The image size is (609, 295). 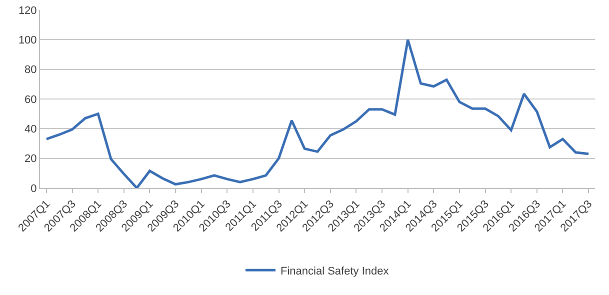 What do you see at coordinates (30, 100) in the screenshot?
I see `y-tick-label: 60` at bounding box center [30, 100].